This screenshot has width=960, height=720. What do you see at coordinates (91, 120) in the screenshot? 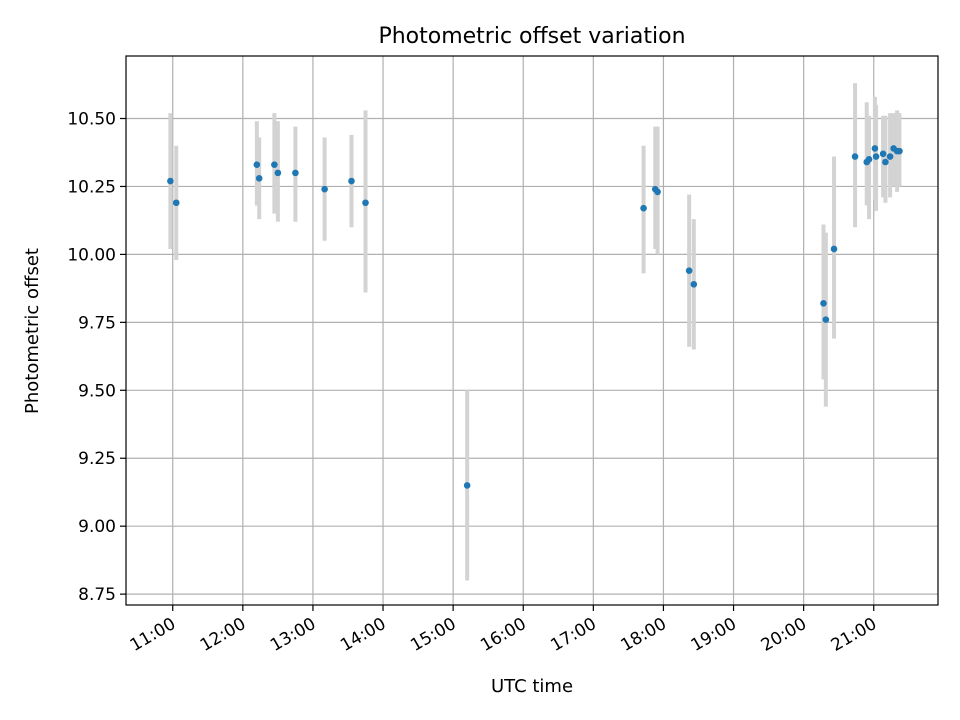
I see `y-tick-label: 10.50` at bounding box center [91, 120].